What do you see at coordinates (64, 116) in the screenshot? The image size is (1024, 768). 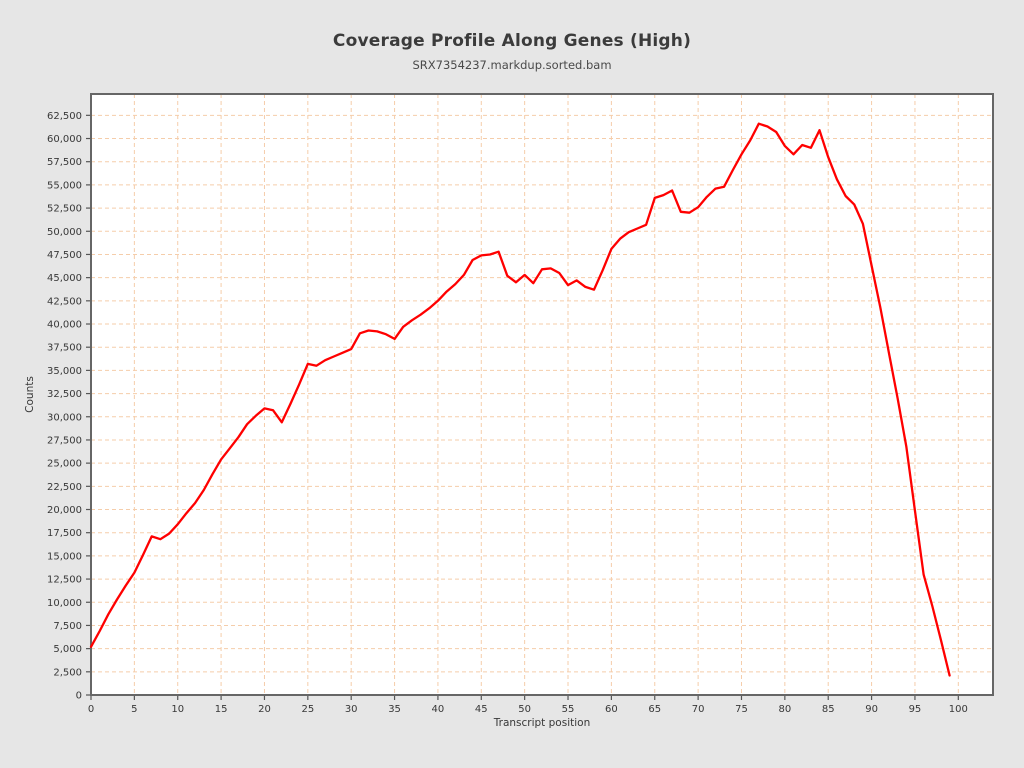 I see `svg-text: 62,500` at bounding box center [64, 116].